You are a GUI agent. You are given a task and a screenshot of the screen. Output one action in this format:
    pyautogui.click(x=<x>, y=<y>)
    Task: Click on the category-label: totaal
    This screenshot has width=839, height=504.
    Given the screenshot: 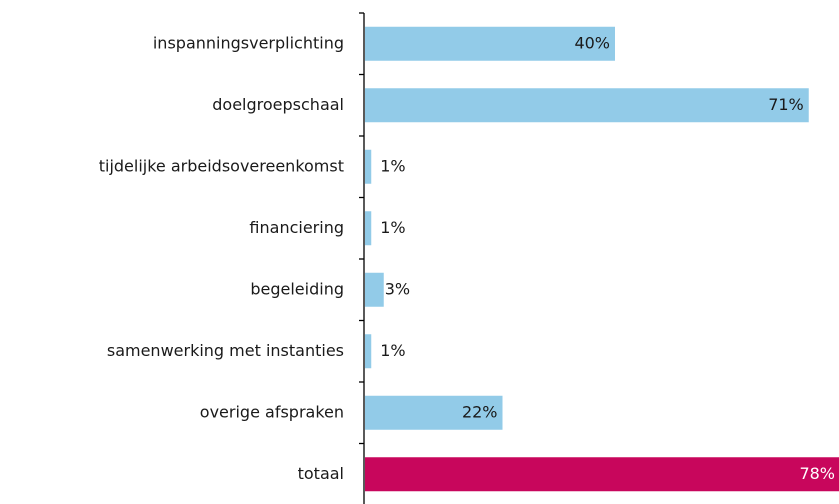 What is the action you would take?
    pyautogui.click(x=321, y=473)
    